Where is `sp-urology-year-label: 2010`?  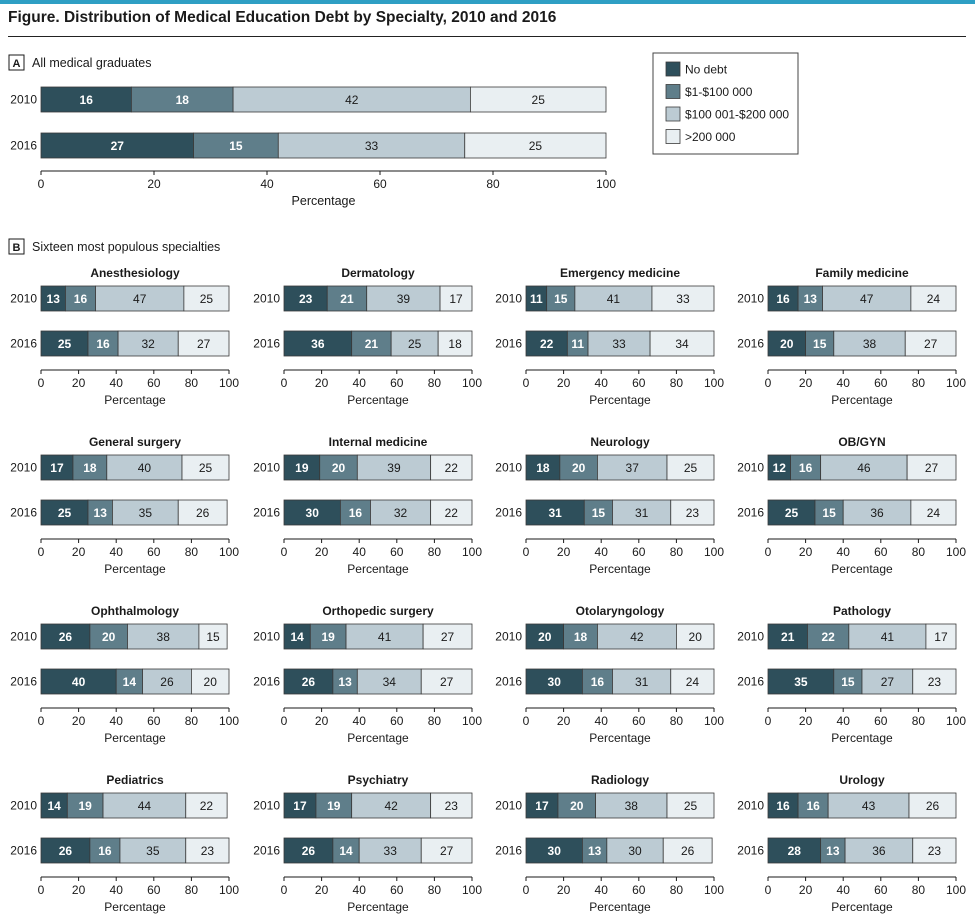
sp-urology-year-label: 2010 is located at coordinates (750, 806).